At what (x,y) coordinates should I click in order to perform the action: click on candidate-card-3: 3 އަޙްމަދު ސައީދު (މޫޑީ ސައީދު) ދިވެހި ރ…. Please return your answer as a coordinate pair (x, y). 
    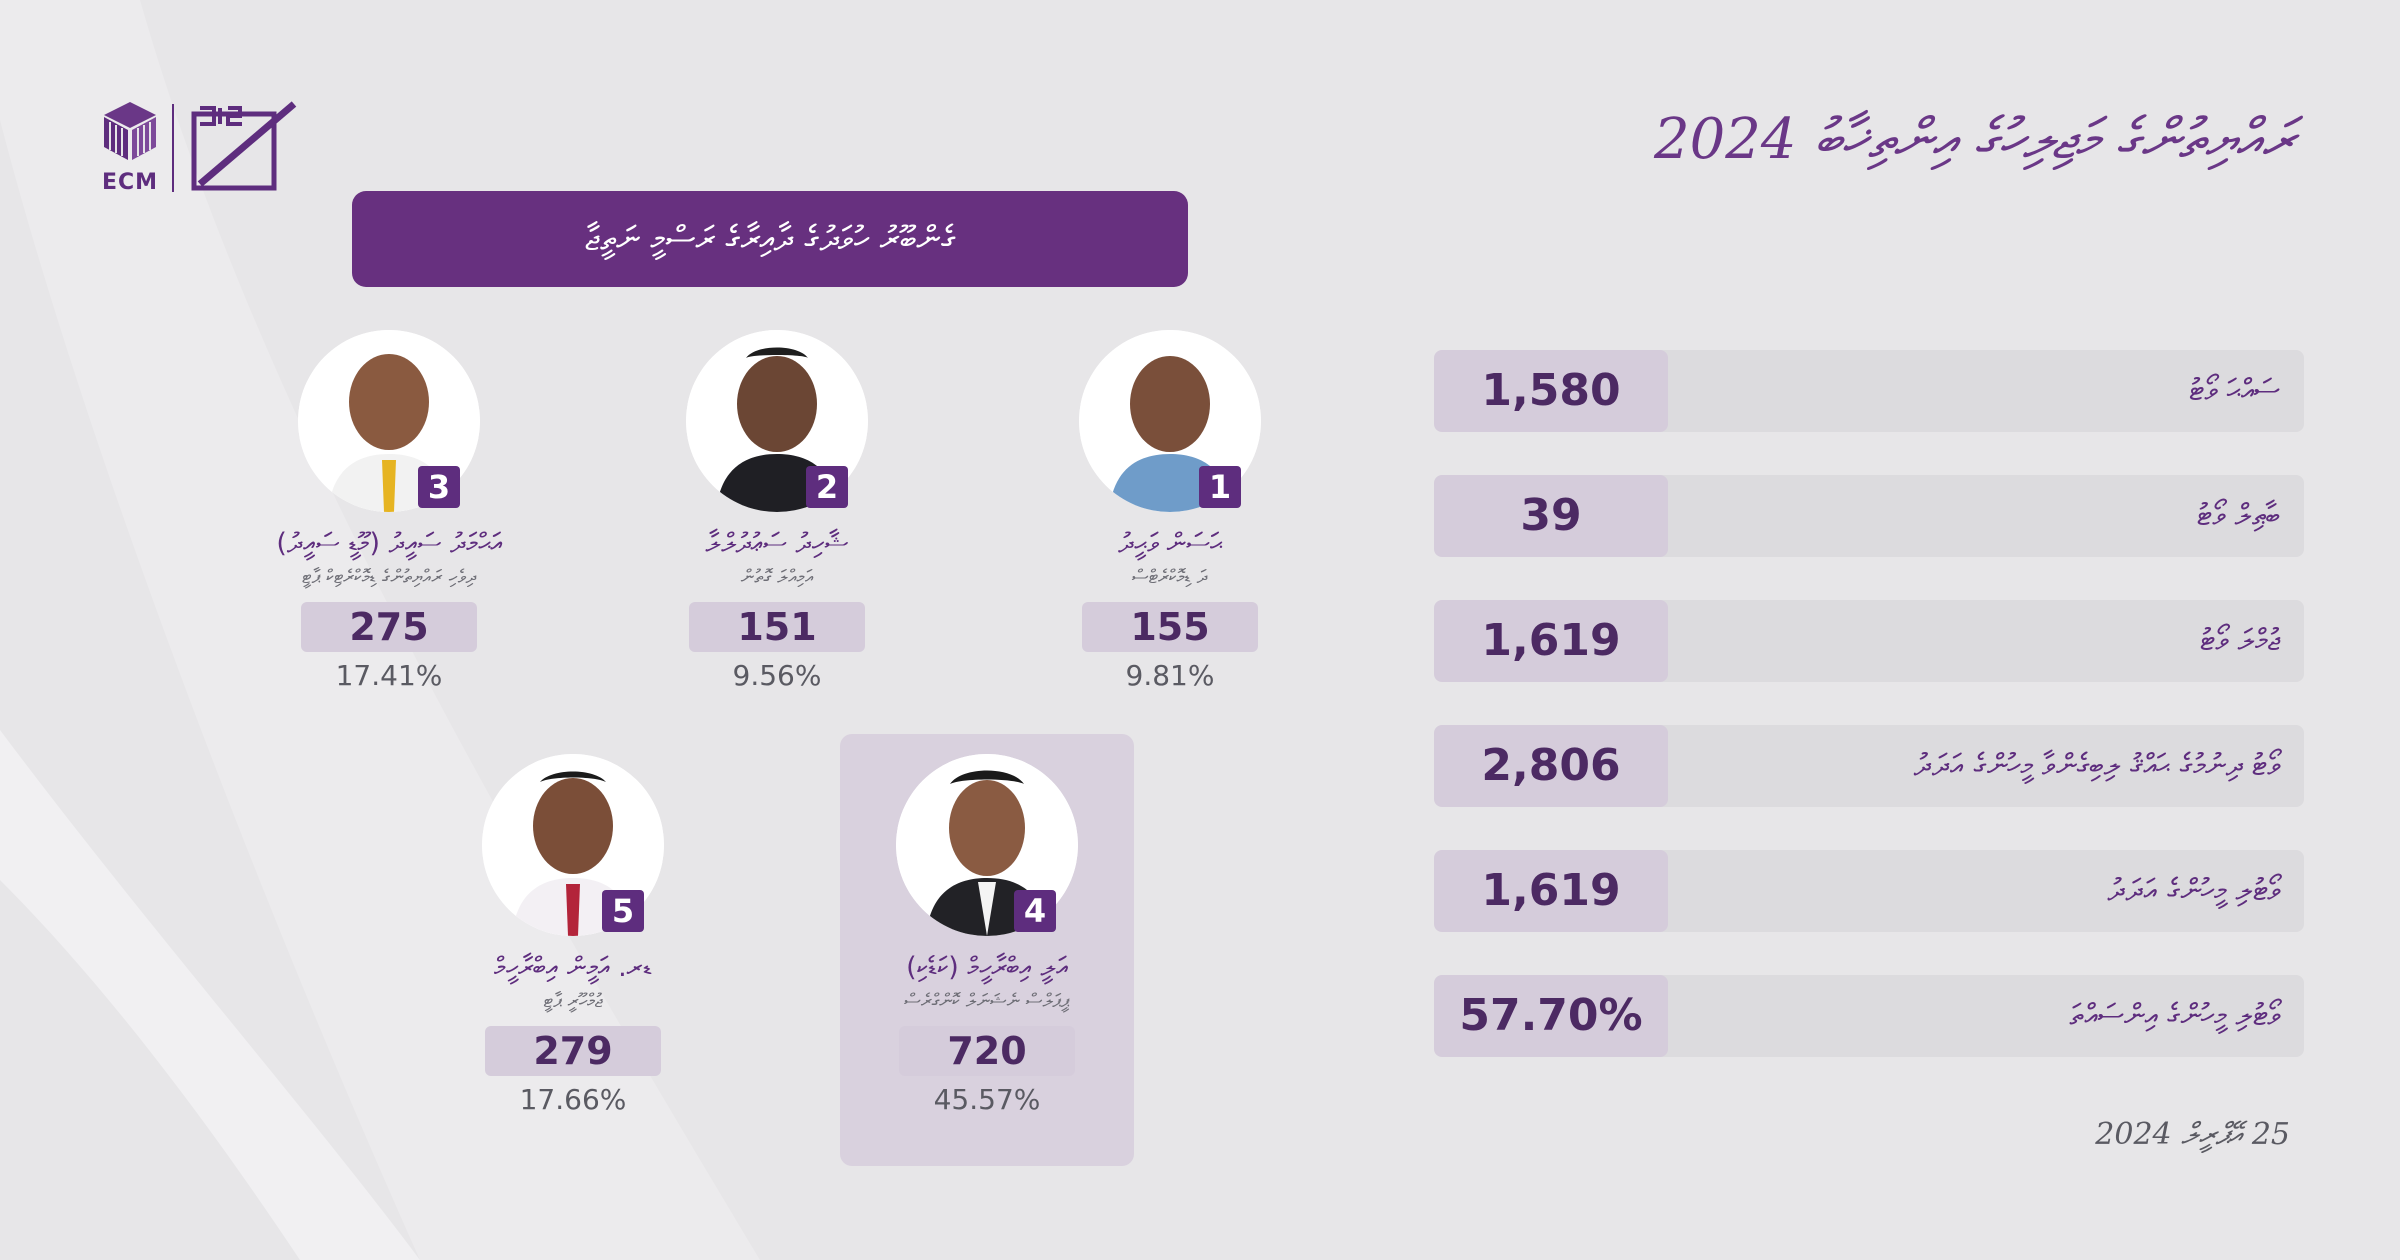
    Looking at the image, I should click on (389, 512).